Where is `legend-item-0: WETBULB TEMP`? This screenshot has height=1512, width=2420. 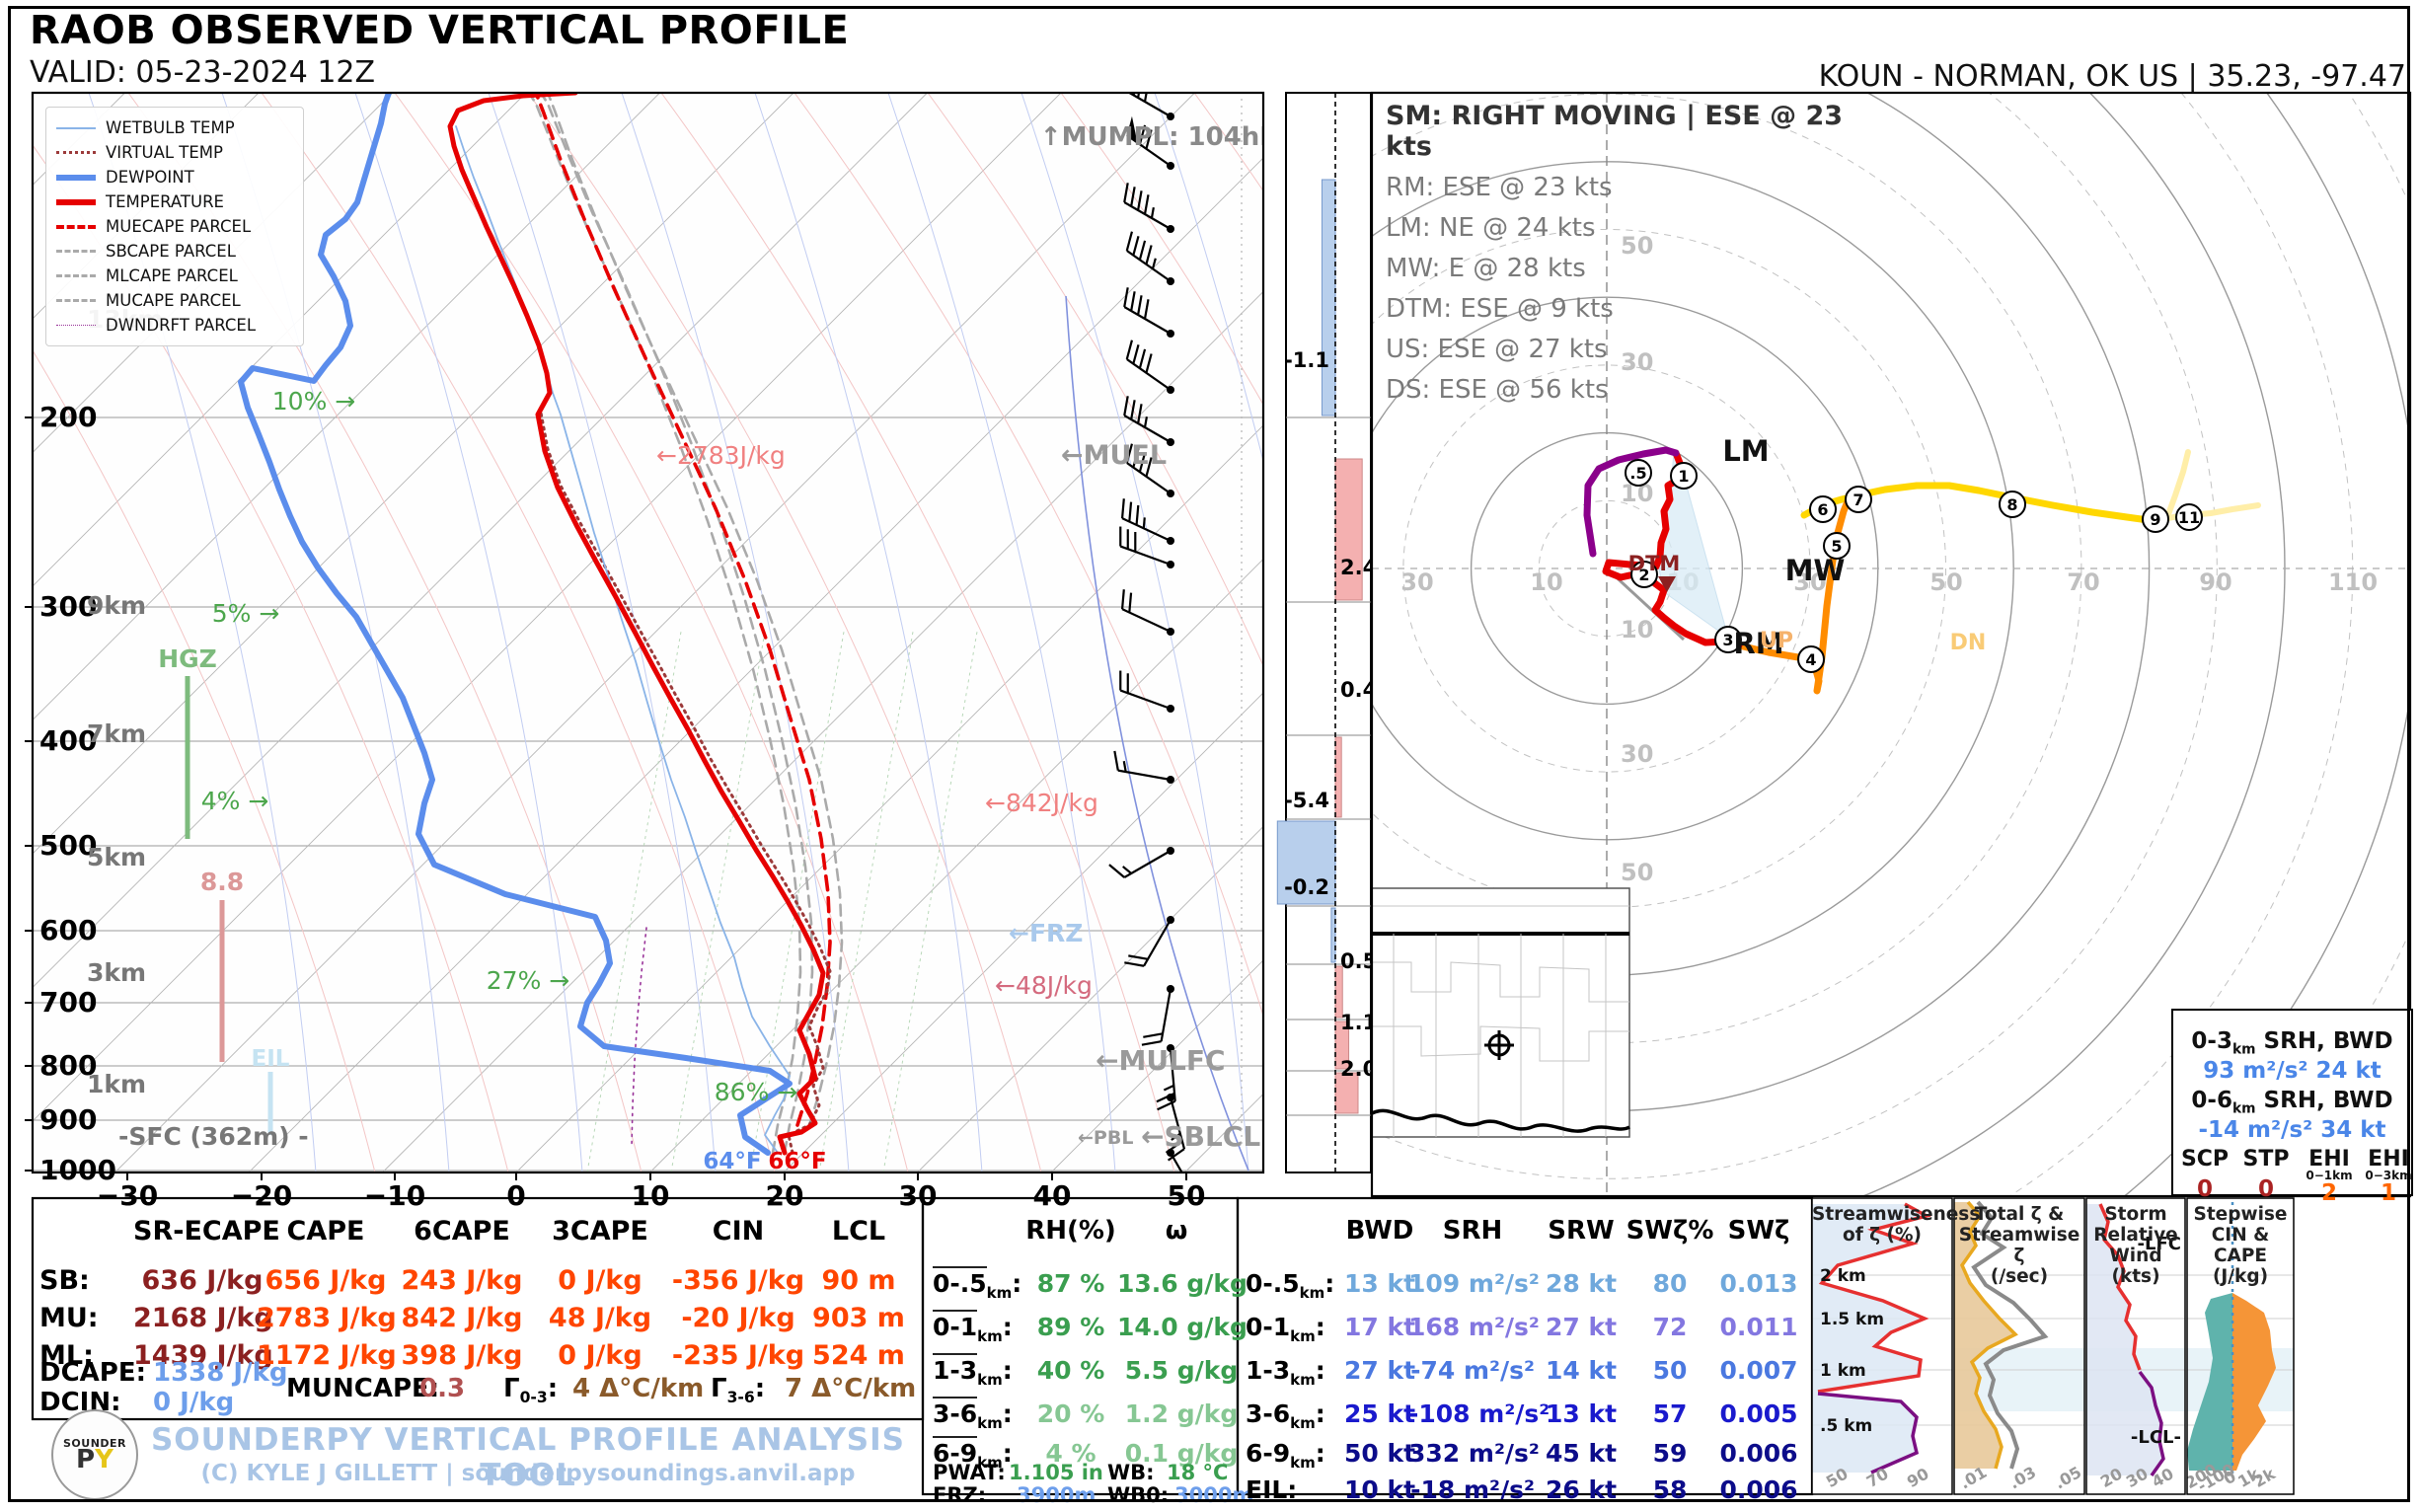
legend-item-0: WETBULB TEMP is located at coordinates (174, 128).